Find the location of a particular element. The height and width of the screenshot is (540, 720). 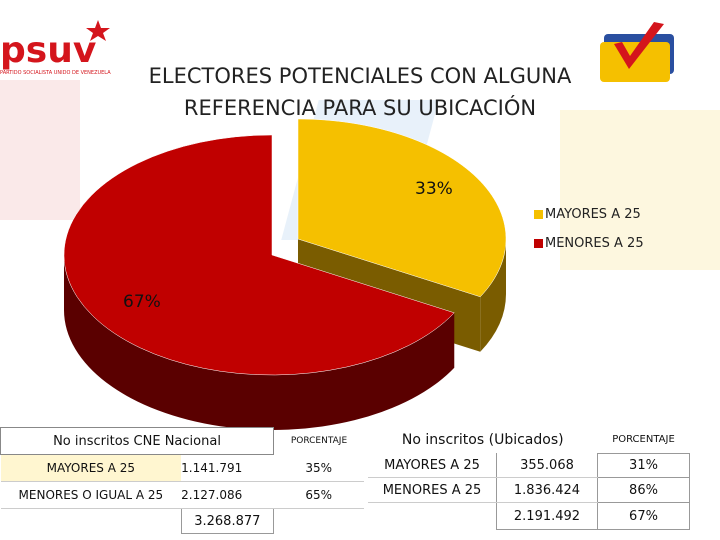

title-line-1: ELECTORES POTENCIALES CON ALGUNA is located at coordinates (360, 76).